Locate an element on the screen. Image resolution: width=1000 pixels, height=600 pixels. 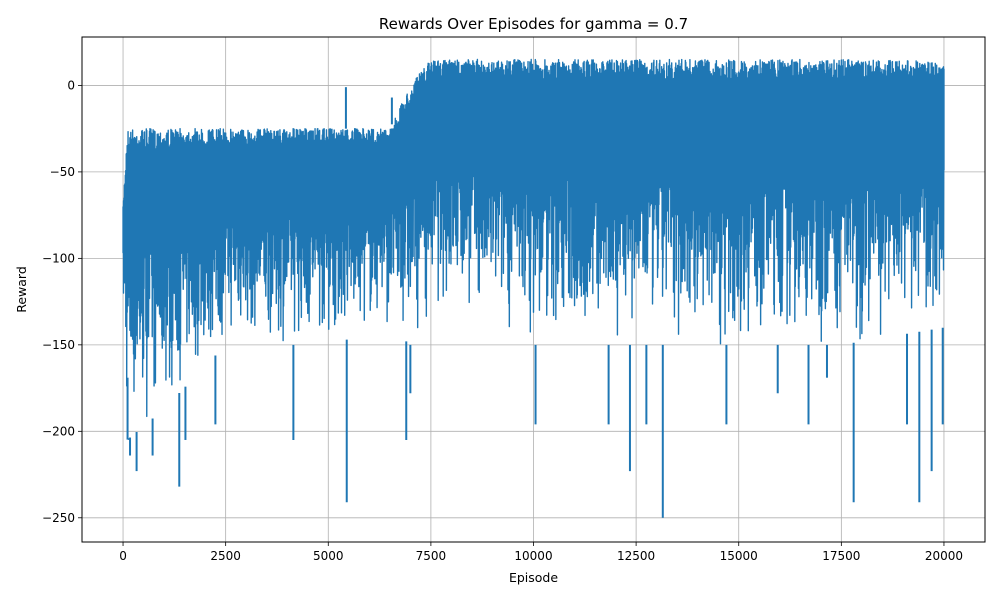
x-axis-label: Episode is located at coordinates (533, 577).